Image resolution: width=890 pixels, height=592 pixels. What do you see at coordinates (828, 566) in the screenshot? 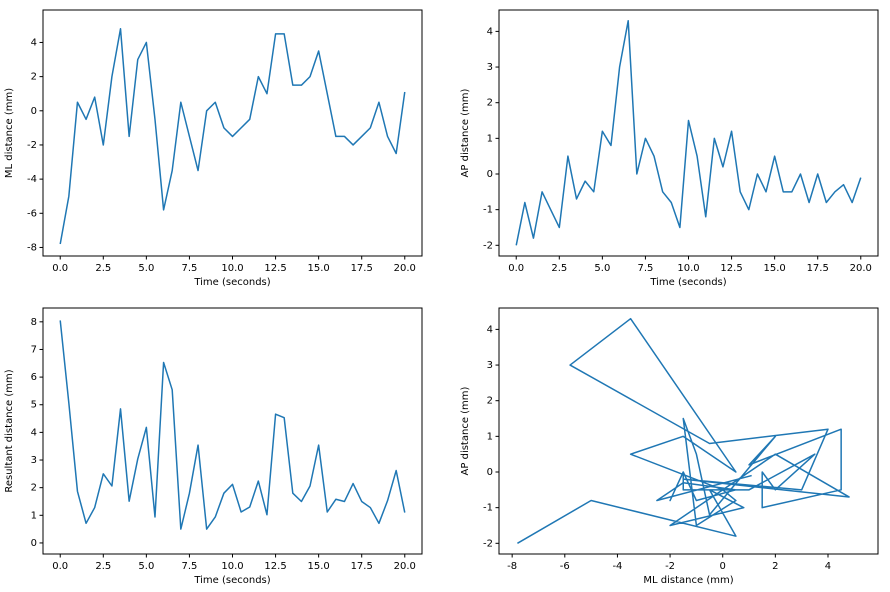
I see `x-tick-label: 4` at bounding box center [828, 566].